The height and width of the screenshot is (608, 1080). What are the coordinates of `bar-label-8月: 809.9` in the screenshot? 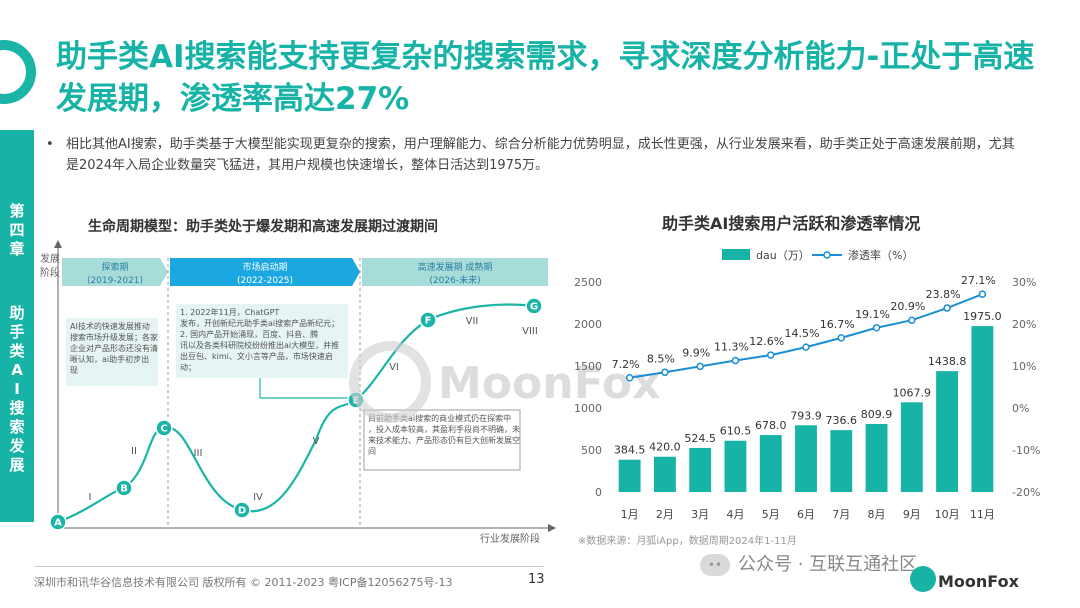 It's located at (877, 414).